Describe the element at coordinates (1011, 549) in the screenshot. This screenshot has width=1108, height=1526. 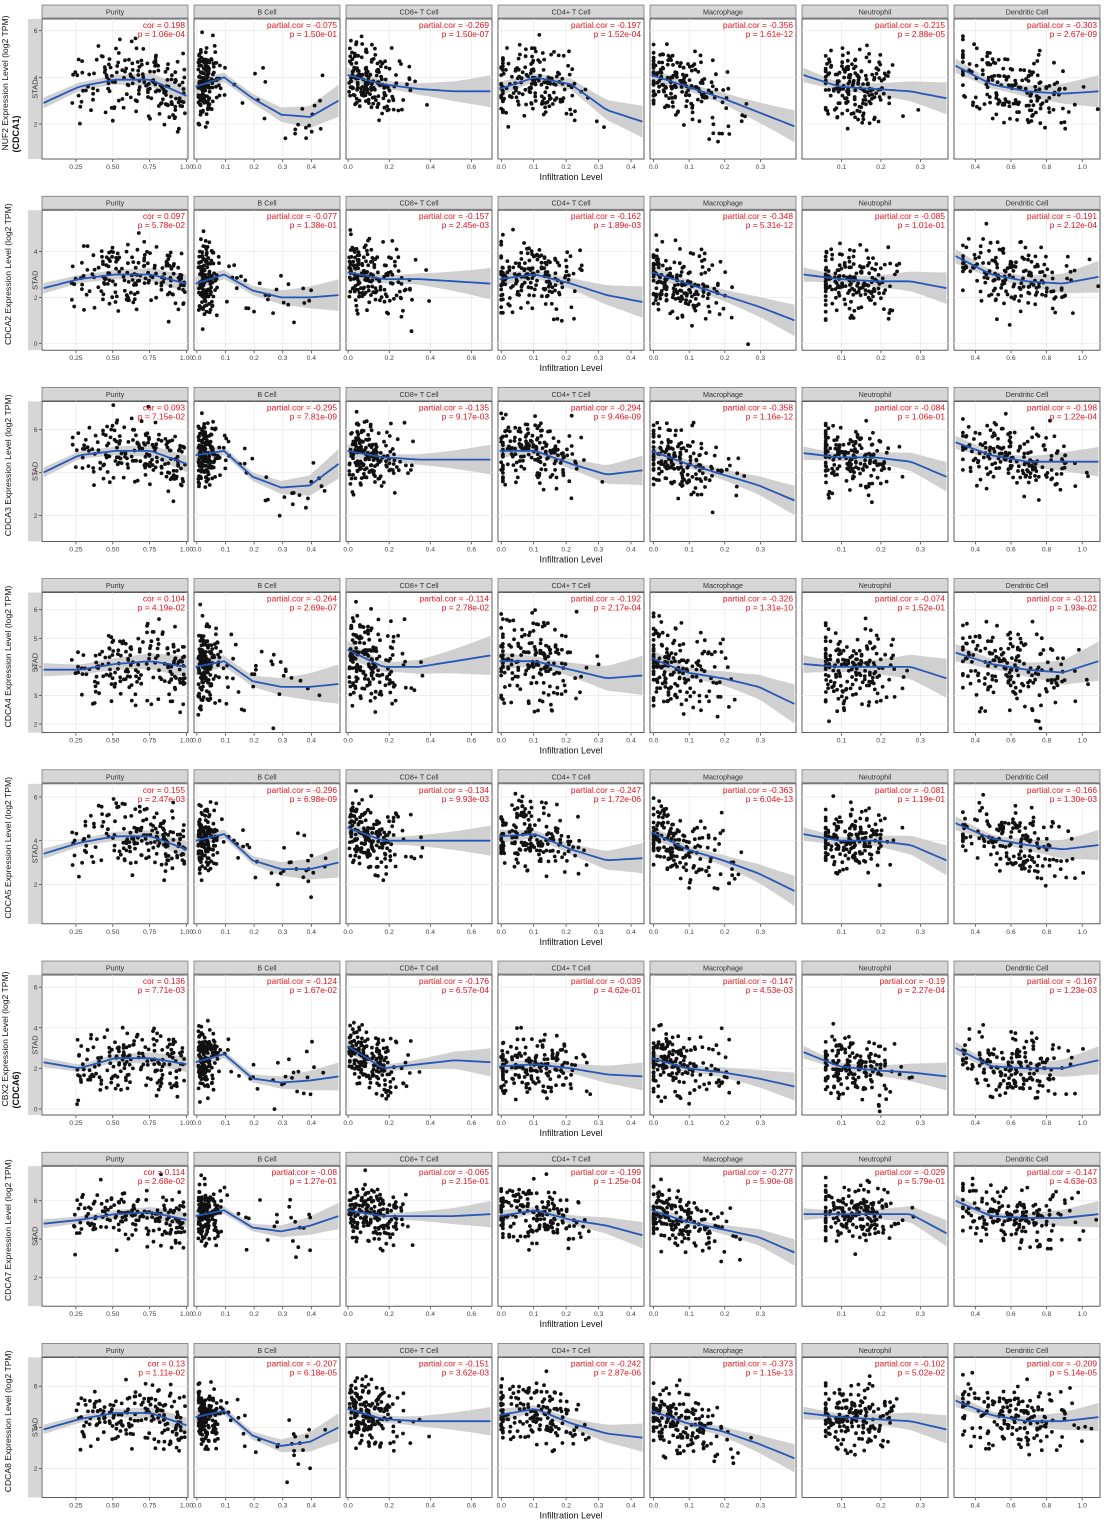
I see `x-tick-label: 0.6` at that location.